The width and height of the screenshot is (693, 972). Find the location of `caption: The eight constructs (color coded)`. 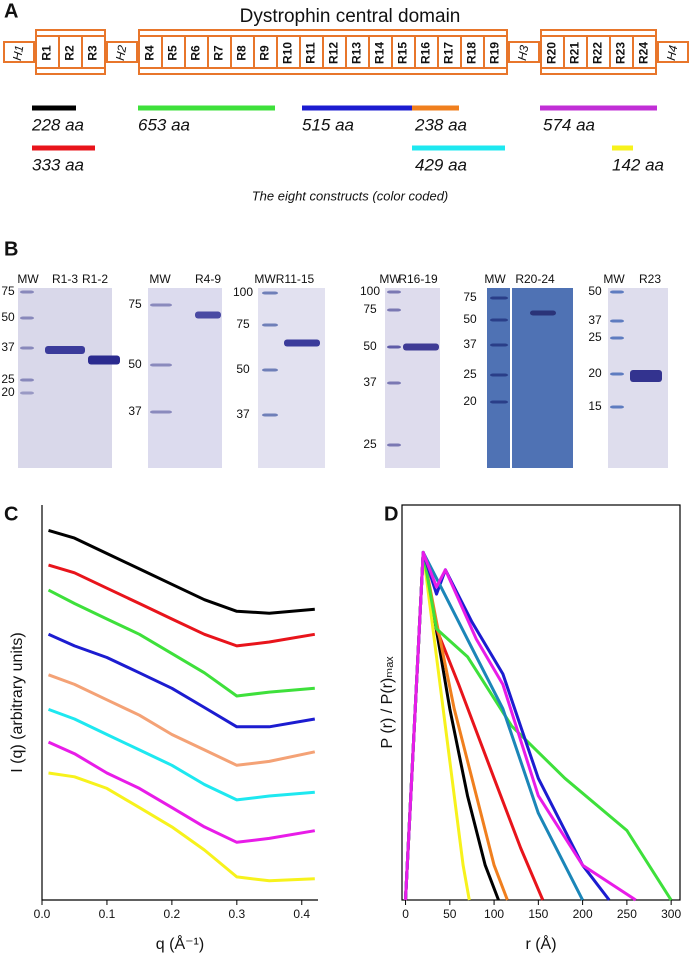

caption: The eight constructs (color coded) is located at coordinates (350, 195).